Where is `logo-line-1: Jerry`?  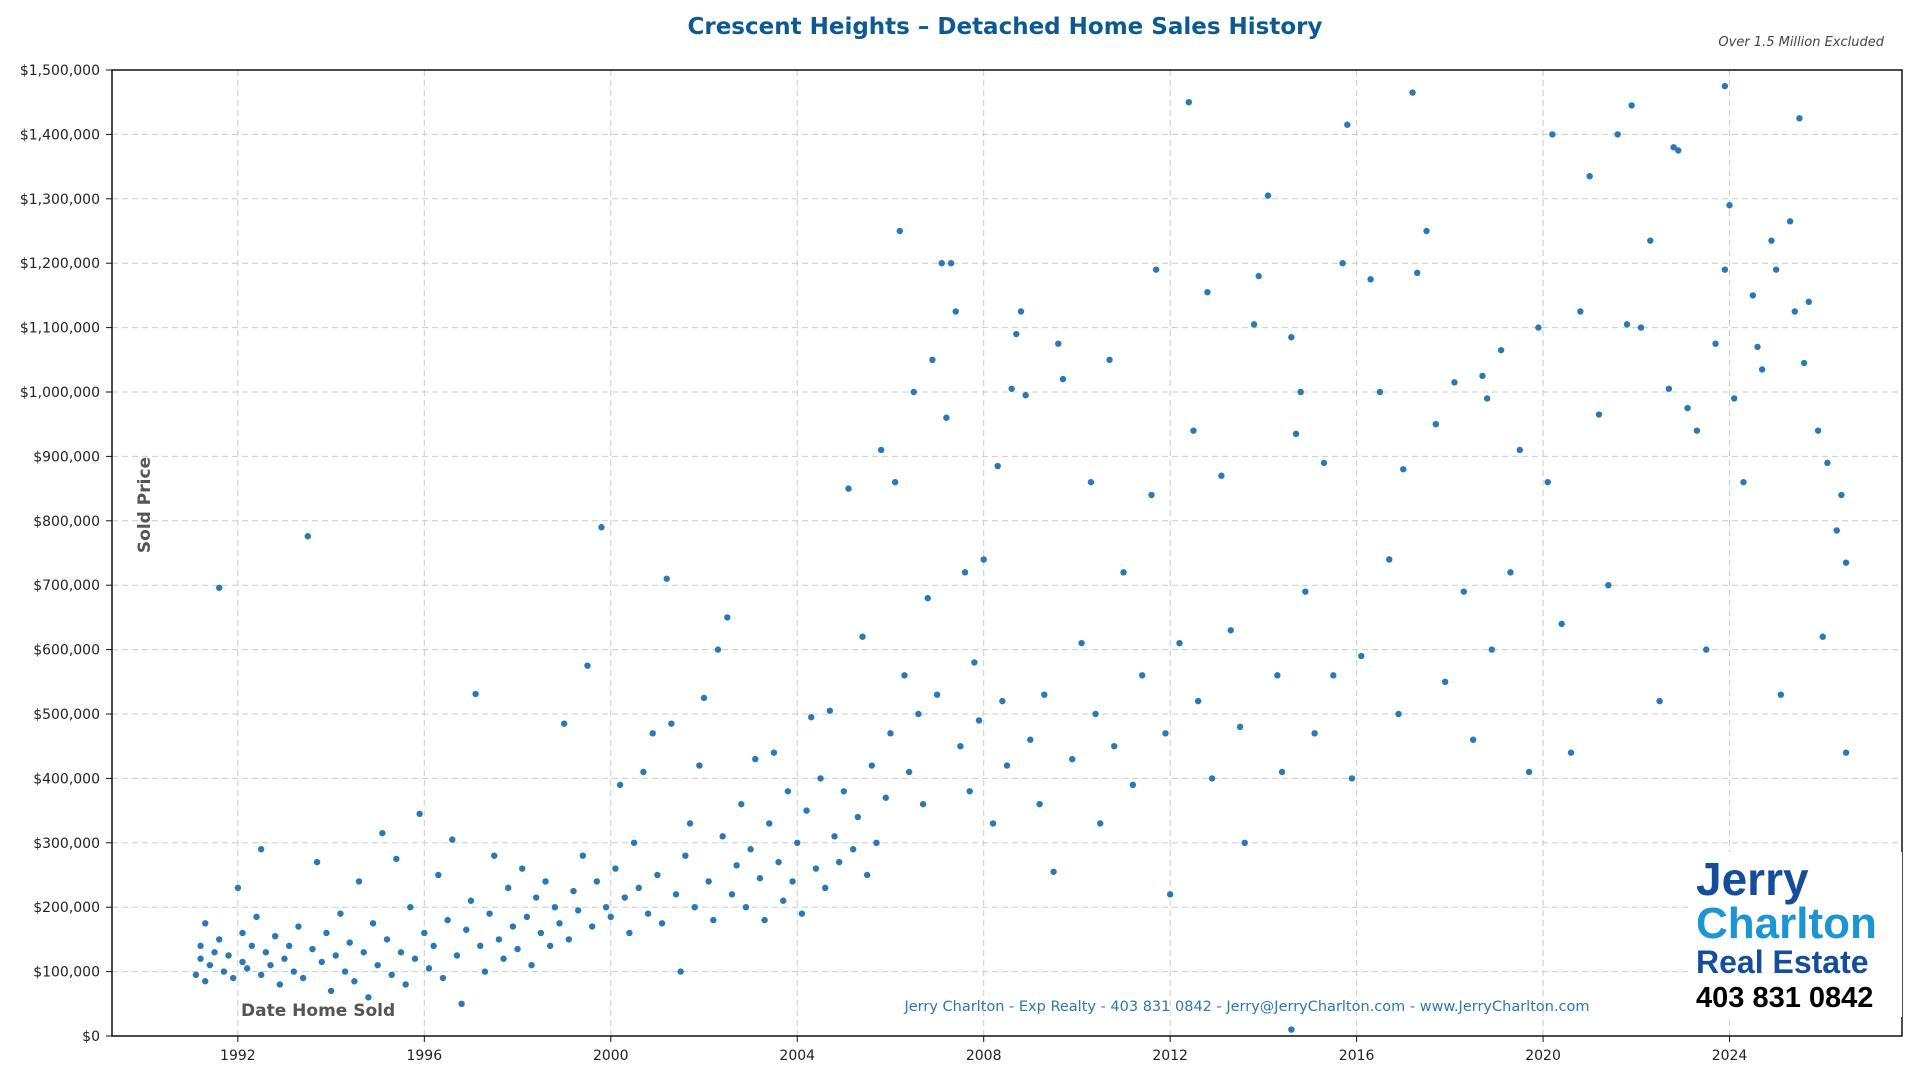 logo-line-1: Jerry is located at coordinates (1752, 879).